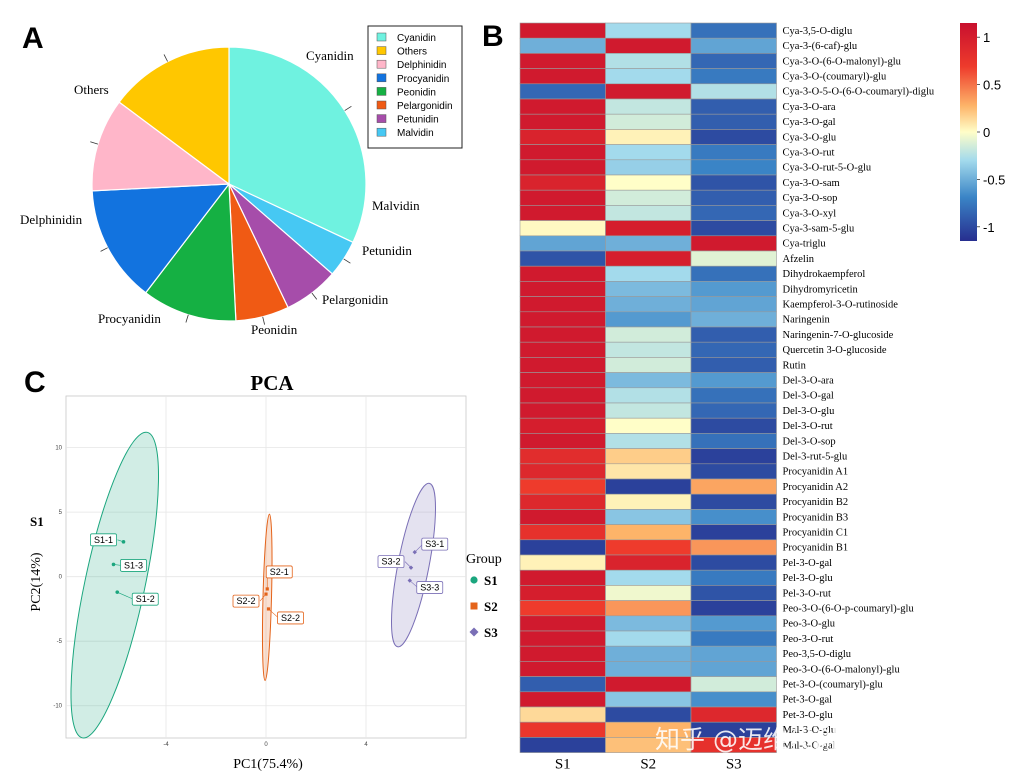  Describe the element at coordinates (817, 654) in the screenshot. I see `heatmap-row-label-peo-3-5-o-diglu: Peo-3,5-O-diglu` at that location.